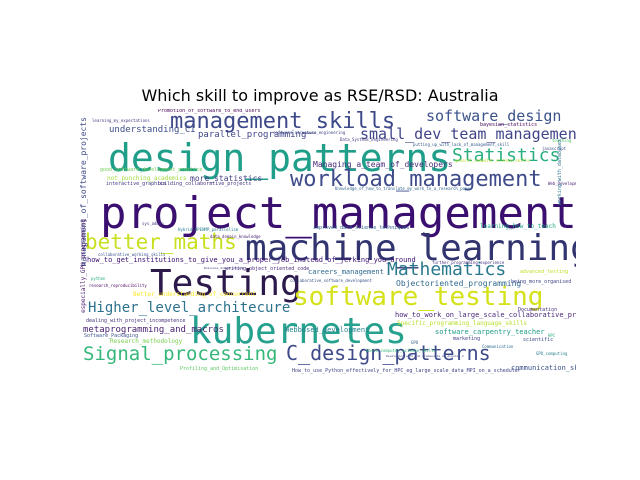 The width and height of the screenshot is (640, 480). I want to click on cloud-word: putting_up_with_lack_of_management_skill, so click(461, 144).